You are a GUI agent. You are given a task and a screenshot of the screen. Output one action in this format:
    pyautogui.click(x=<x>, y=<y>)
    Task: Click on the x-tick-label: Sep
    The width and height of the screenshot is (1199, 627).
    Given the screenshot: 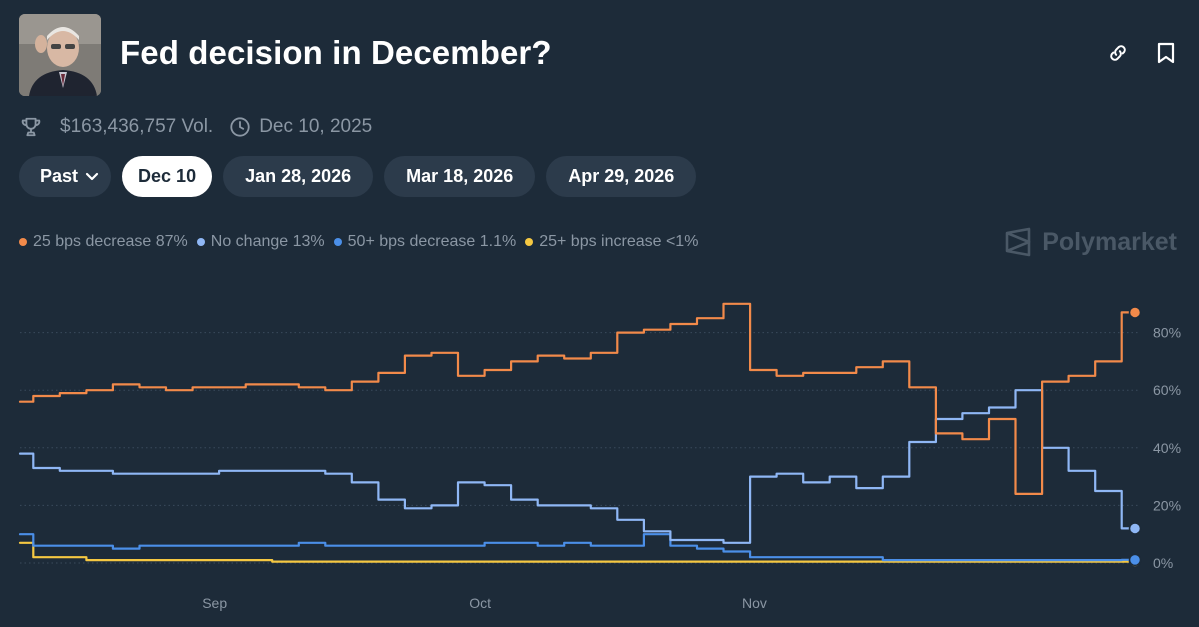 What is the action you would take?
    pyautogui.click(x=214, y=603)
    